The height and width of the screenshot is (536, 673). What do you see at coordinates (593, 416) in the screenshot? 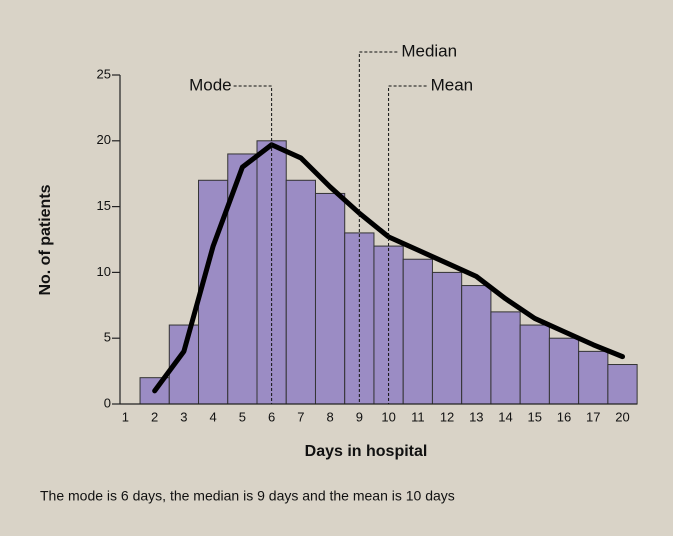
I see `x-tick-label: 17` at bounding box center [593, 416].